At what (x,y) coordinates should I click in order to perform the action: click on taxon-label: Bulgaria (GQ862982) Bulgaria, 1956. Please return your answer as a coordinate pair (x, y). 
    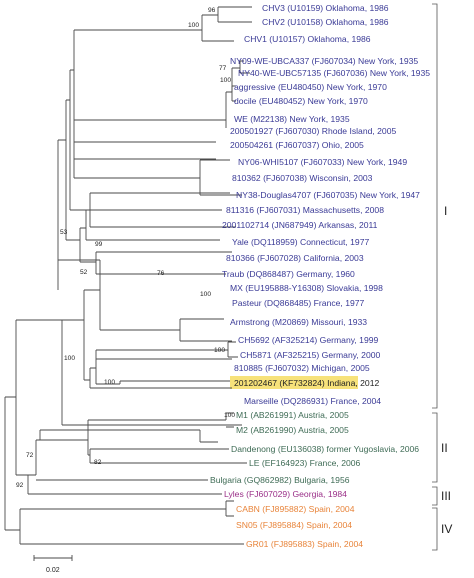
    Looking at the image, I should click on (280, 480).